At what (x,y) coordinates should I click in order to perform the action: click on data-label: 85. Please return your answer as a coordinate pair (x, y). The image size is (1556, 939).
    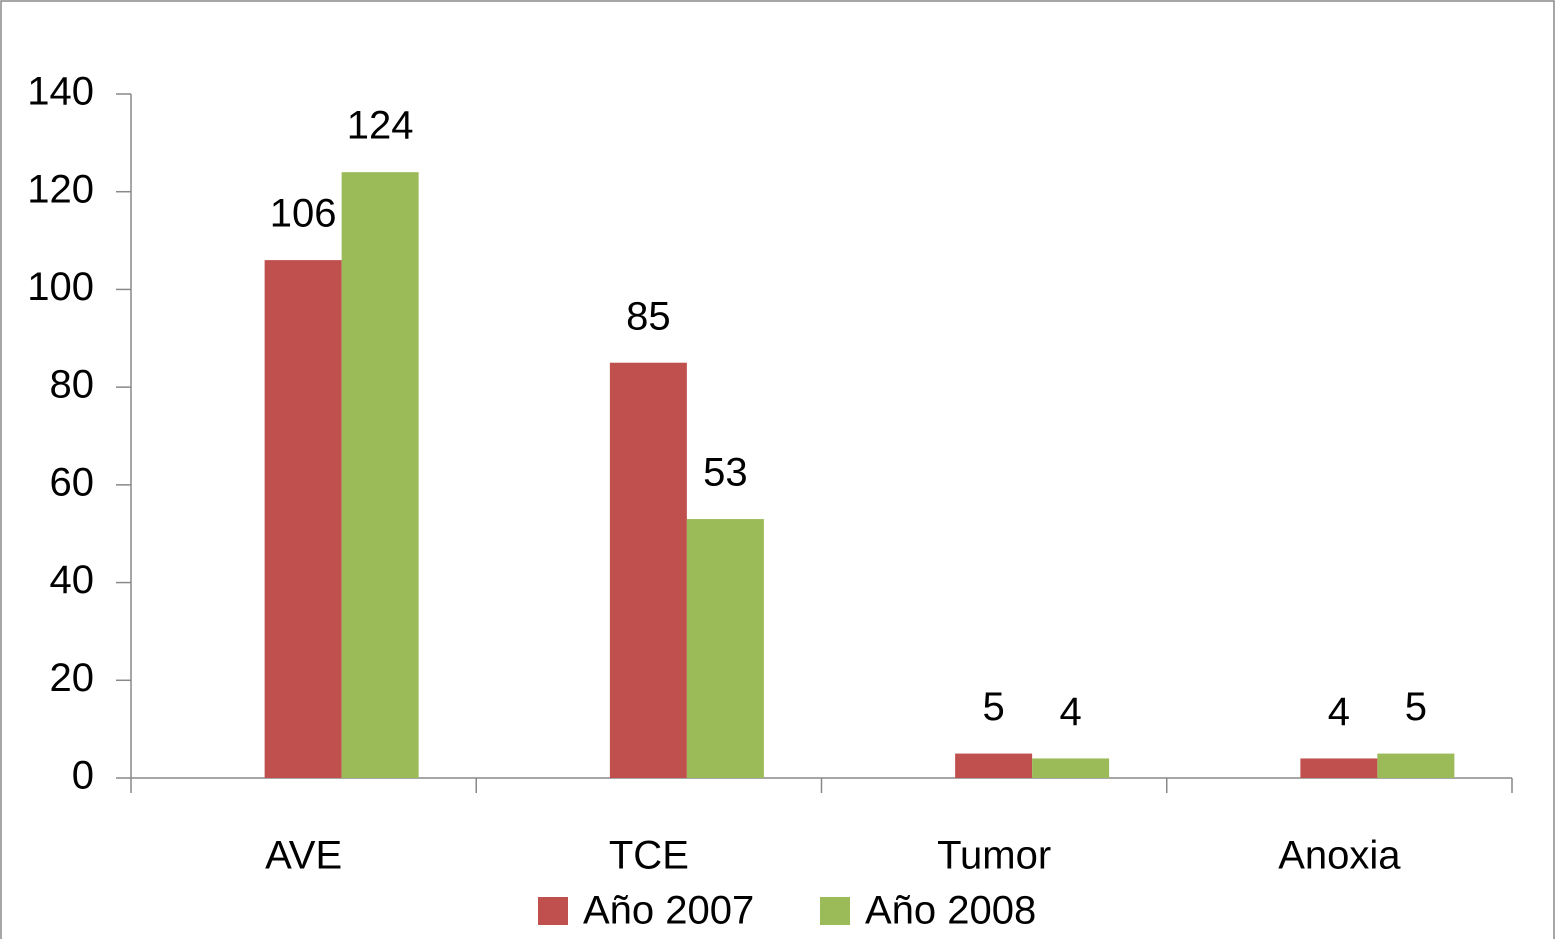
    Looking at the image, I should click on (648, 316).